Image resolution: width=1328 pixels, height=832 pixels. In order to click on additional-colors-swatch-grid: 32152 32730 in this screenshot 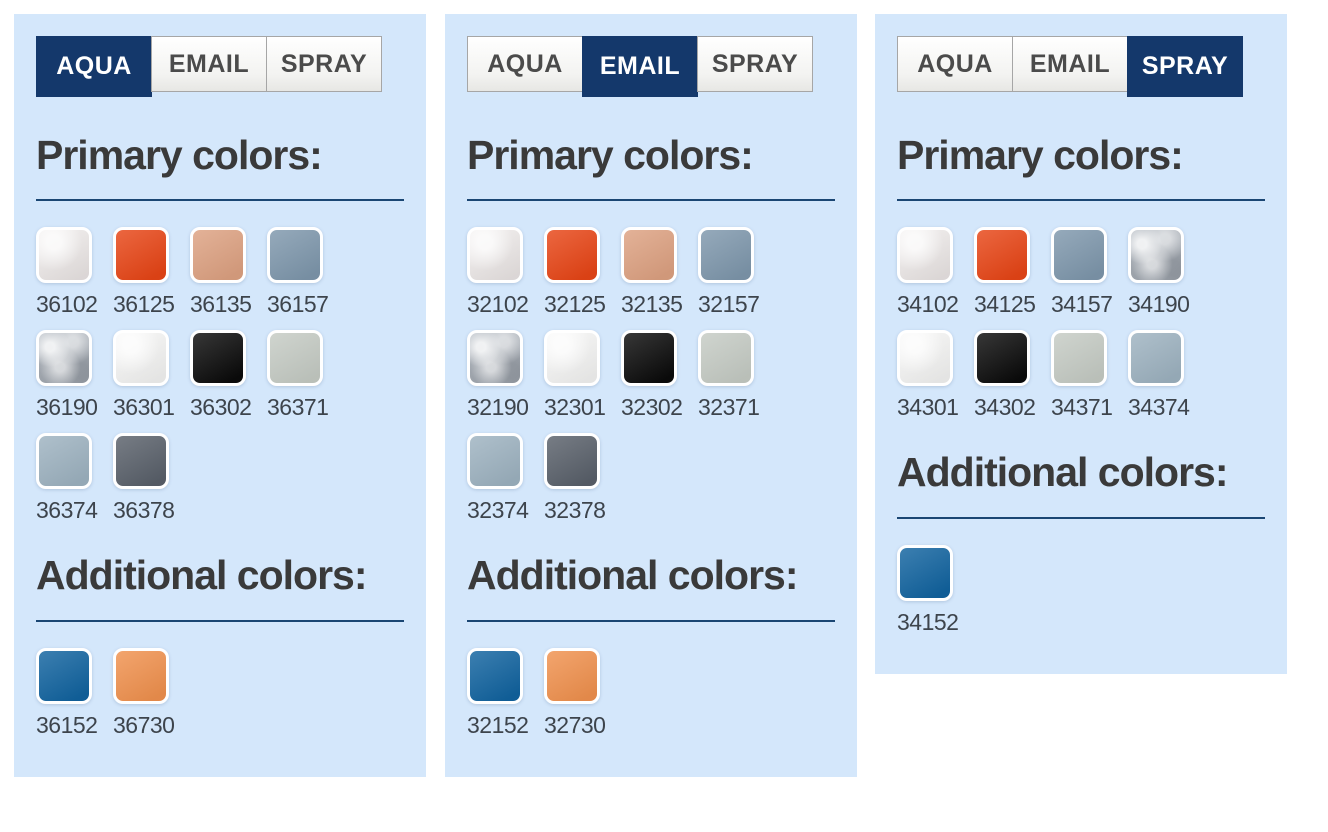, I will do `click(651, 699)`.